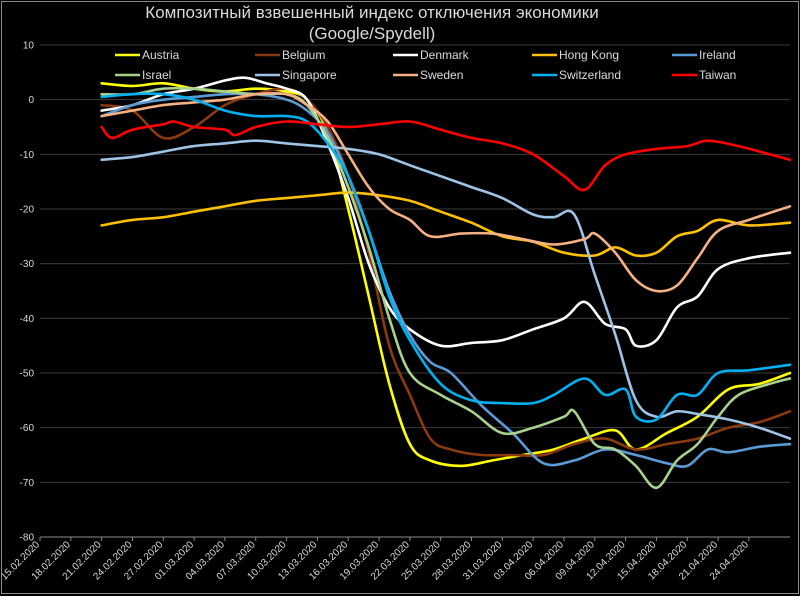 The width and height of the screenshot is (800, 596). I want to click on legend-label: Hong Kong, so click(589, 55).